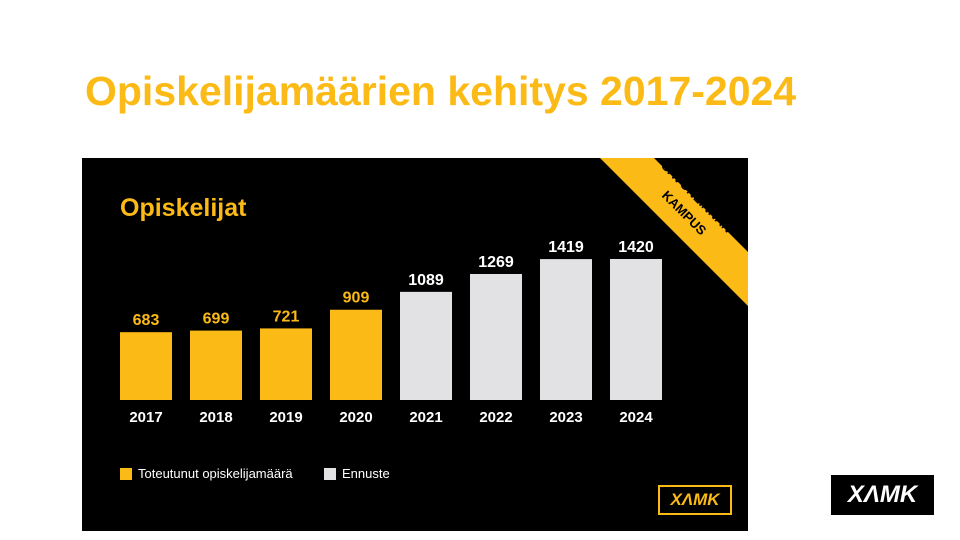 The width and height of the screenshot is (960, 540). What do you see at coordinates (366, 473) in the screenshot?
I see `legend-label-forecast: Ennuste` at bounding box center [366, 473].